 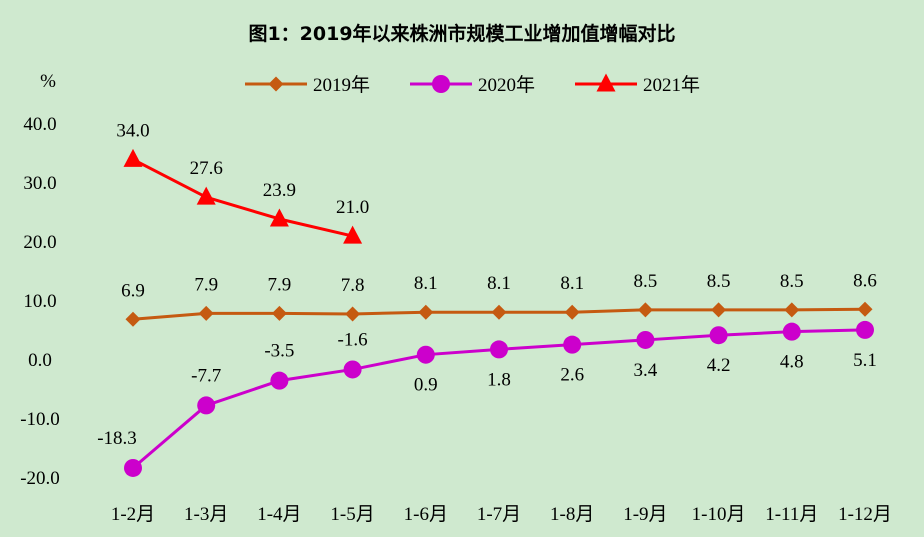 I want to click on y-axis-unit: %, so click(x=48, y=81).